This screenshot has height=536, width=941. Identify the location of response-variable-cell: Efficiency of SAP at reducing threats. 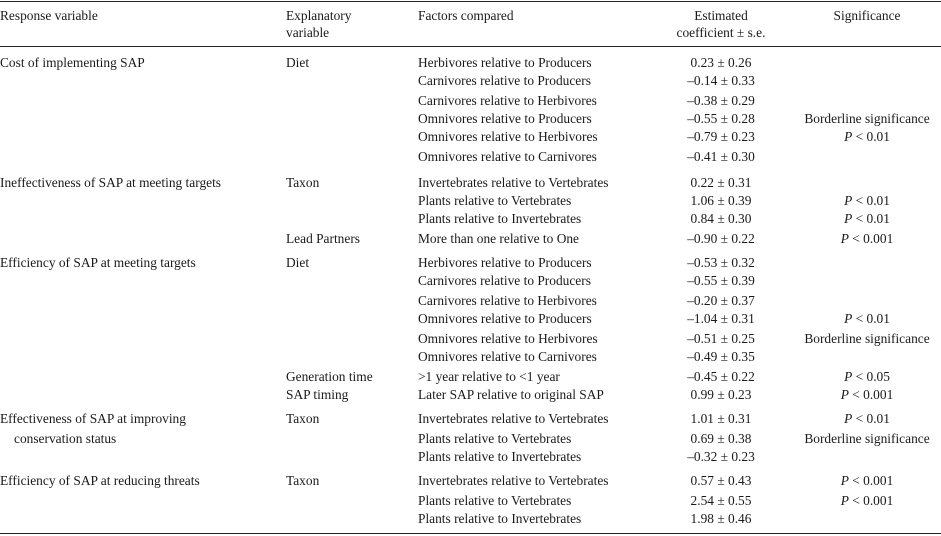
(100, 480).